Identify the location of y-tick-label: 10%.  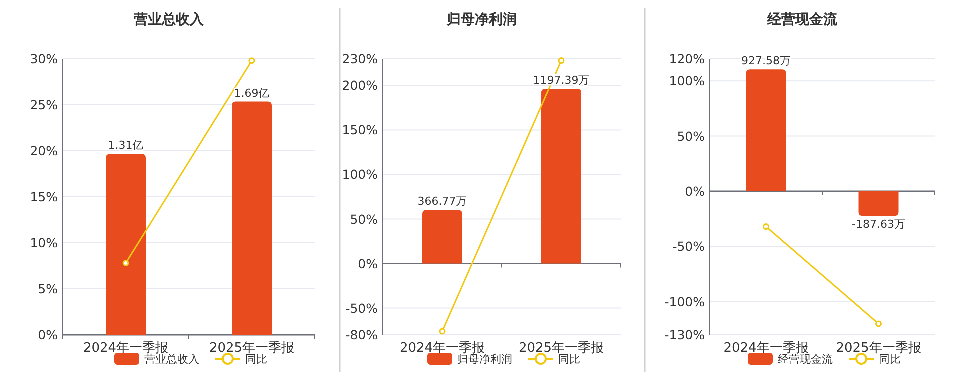
(44, 243).